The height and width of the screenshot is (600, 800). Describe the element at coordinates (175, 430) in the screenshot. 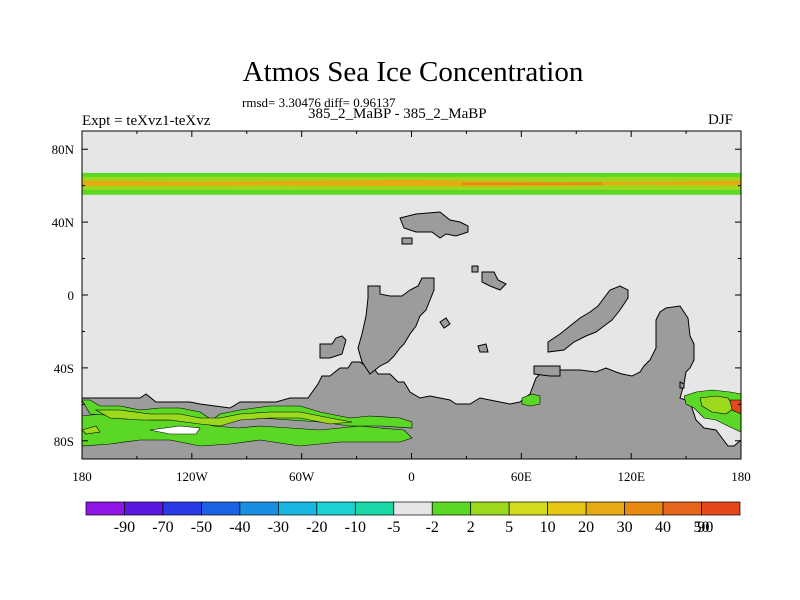

I see `open-water-gap` at that location.